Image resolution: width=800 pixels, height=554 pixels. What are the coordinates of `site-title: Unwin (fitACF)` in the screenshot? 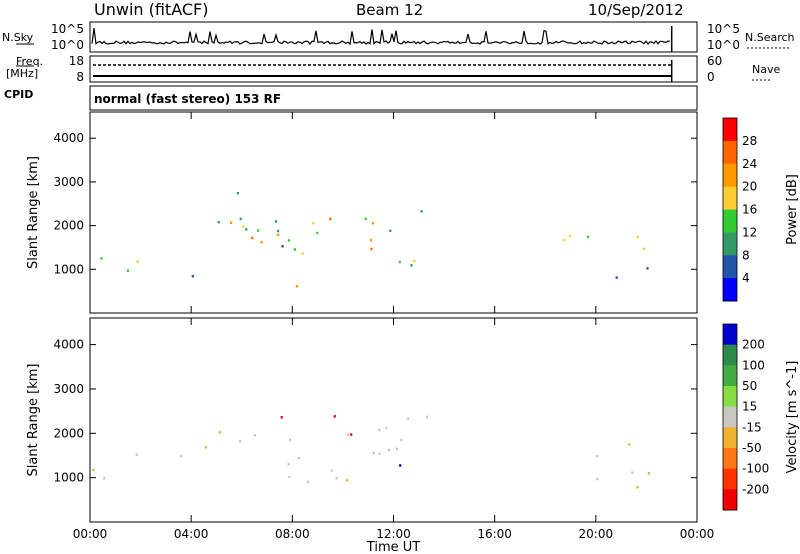 It's located at (151, 9).